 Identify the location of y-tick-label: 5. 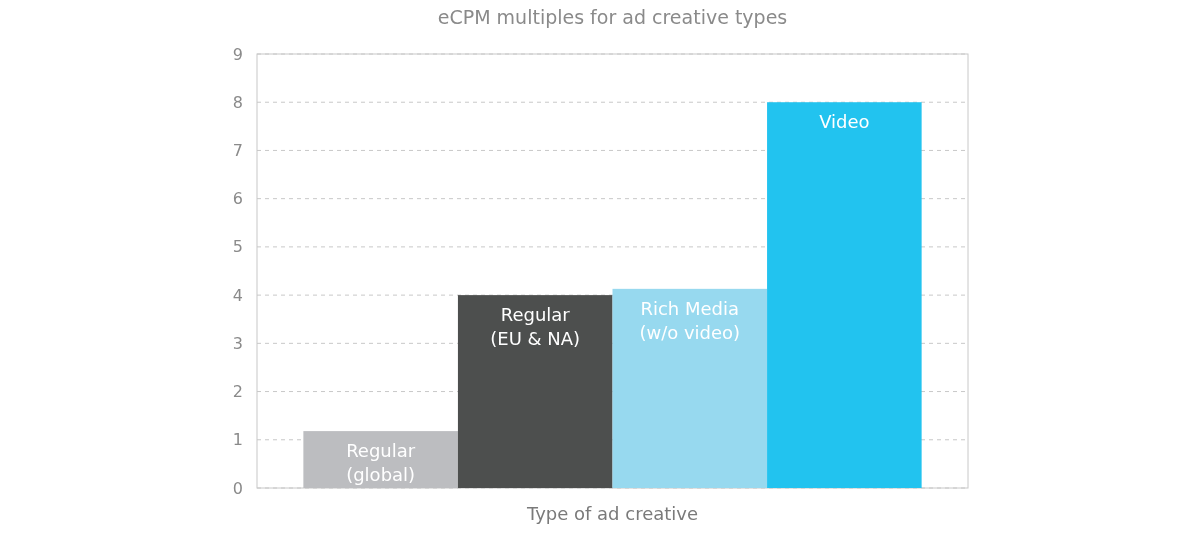
(237, 247).